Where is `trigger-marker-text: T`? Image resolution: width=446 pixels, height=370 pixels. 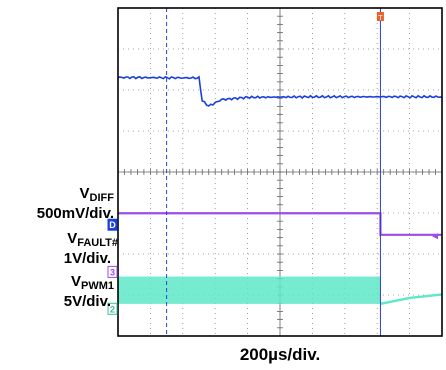 trigger-marker-text: T is located at coordinates (380, 18).